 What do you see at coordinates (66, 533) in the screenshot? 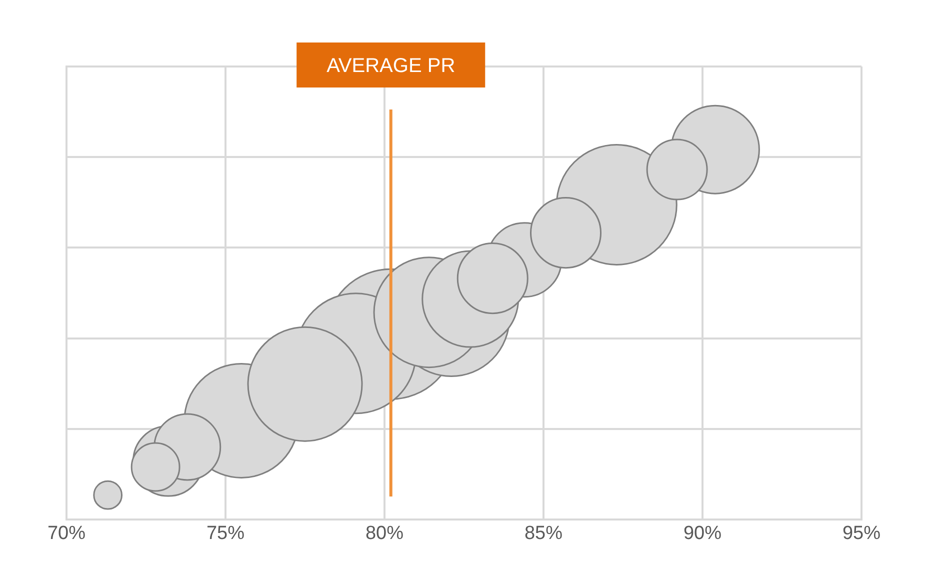
I see `x-tick-label: 70%` at bounding box center [66, 533].